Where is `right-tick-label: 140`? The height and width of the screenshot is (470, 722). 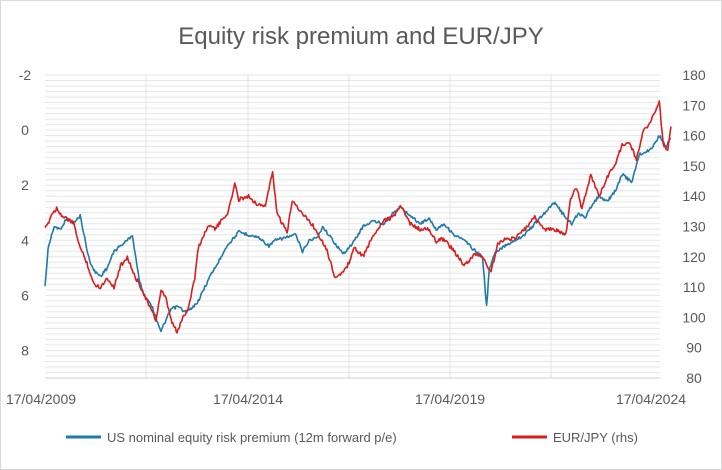
right-tick-label: 140 is located at coordinates (694, 196).